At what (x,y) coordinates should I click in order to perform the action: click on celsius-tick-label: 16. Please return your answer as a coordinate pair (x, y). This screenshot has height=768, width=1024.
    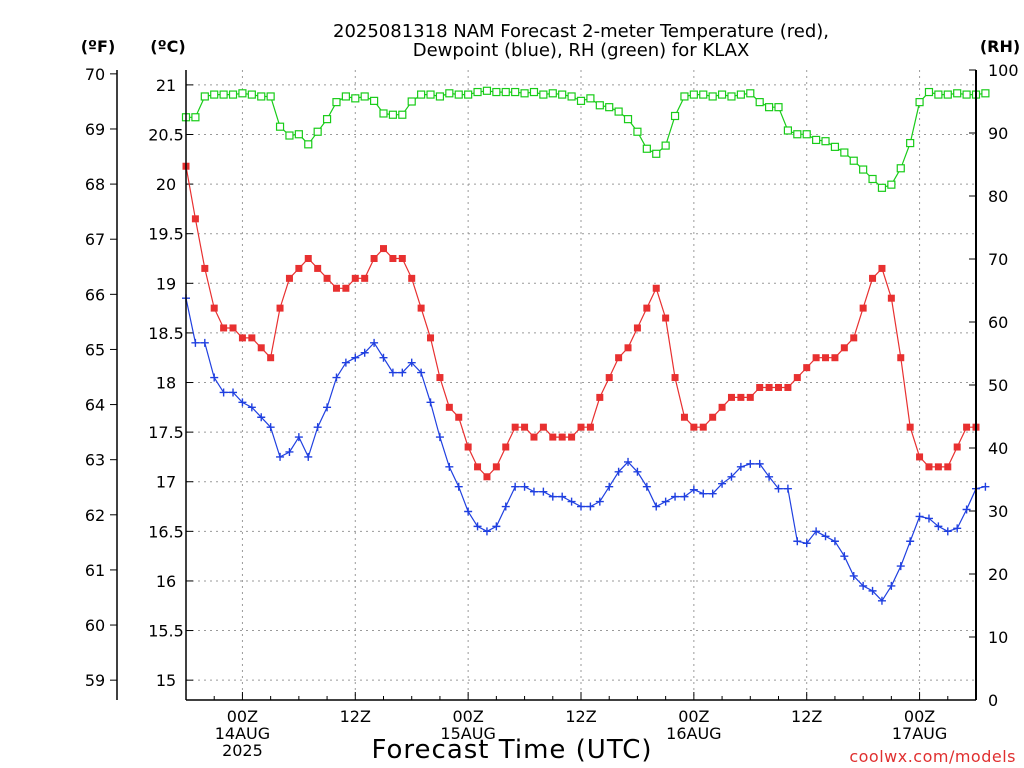
    Looking at the image, I should click on (166, 581).